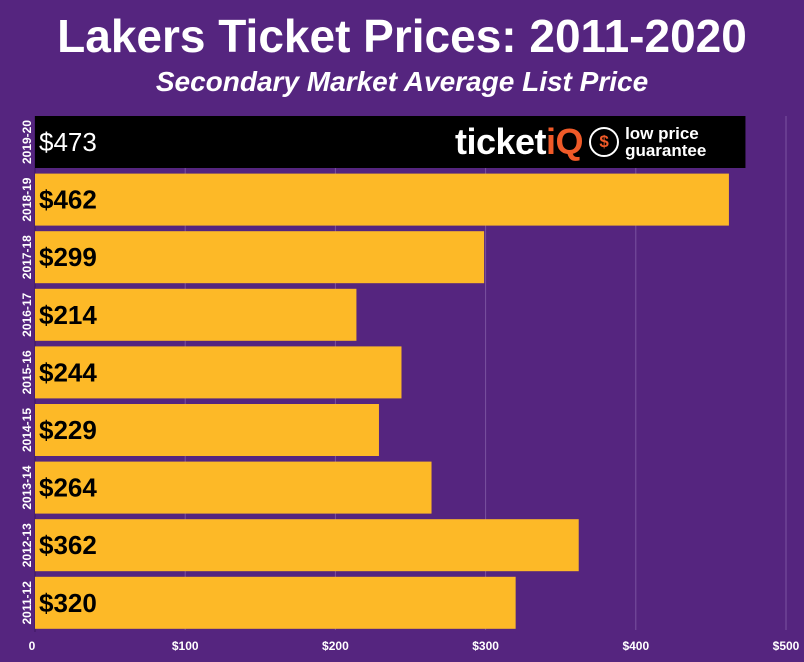 This screenshot has width=804, height=662. I want to click on logo-wordmark: ticketiQ, so click(519, 141).